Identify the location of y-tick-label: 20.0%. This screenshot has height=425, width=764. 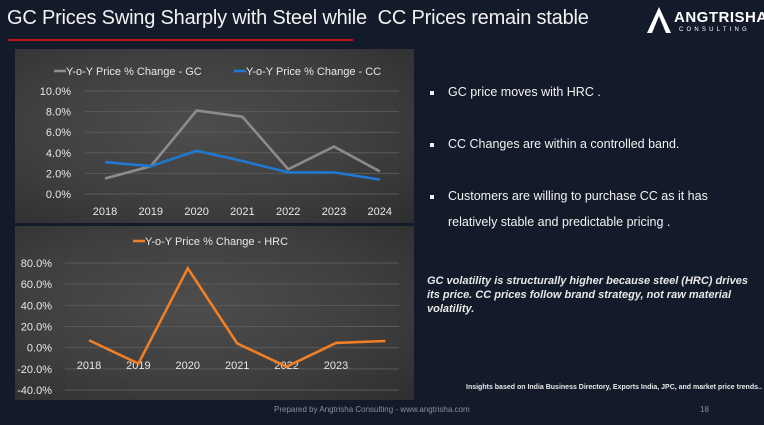
(36, 328).